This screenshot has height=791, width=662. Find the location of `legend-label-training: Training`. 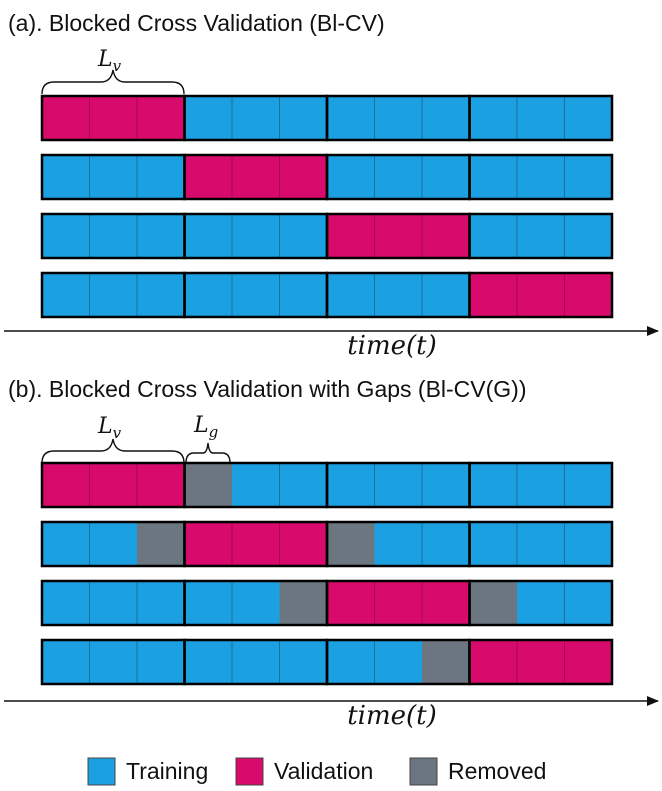

legend-label-training: Training is located at coordinates (167, 771).